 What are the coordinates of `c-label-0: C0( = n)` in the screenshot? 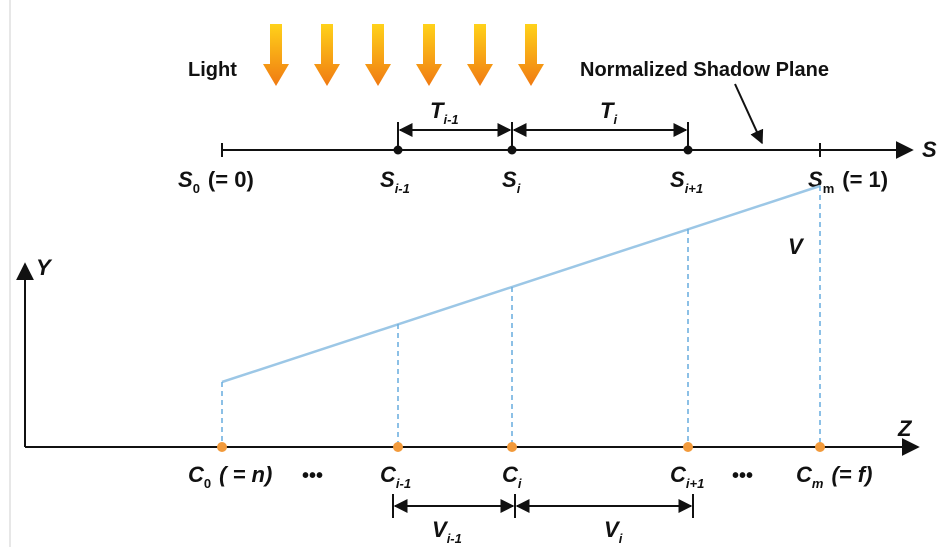 It's located at (230, 476).